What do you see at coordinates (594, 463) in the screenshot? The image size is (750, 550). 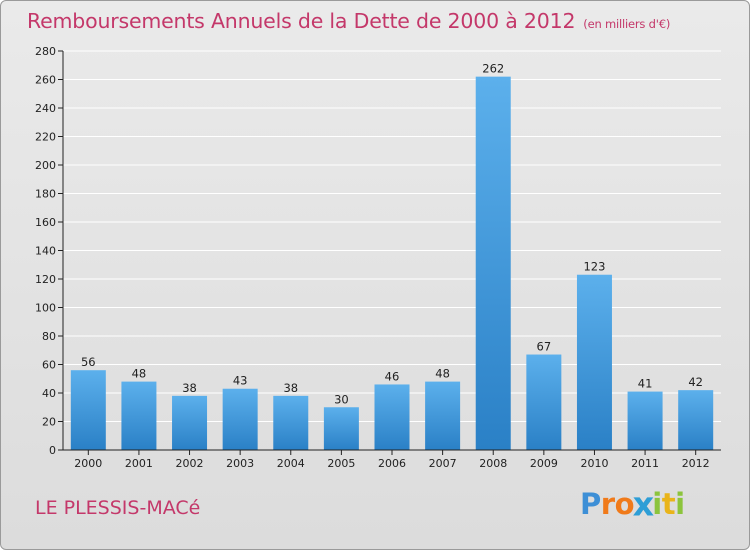 I see `x-tick-label: 2010` at bounding box center [594, 463].